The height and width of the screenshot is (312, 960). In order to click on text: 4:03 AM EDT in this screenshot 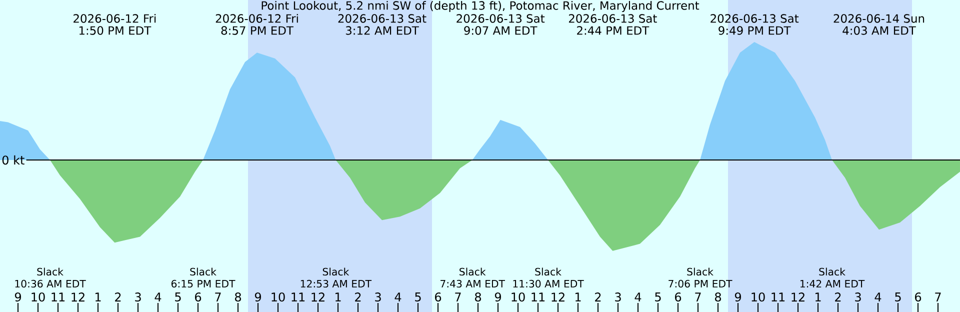, I will do `click(879, 30)`.